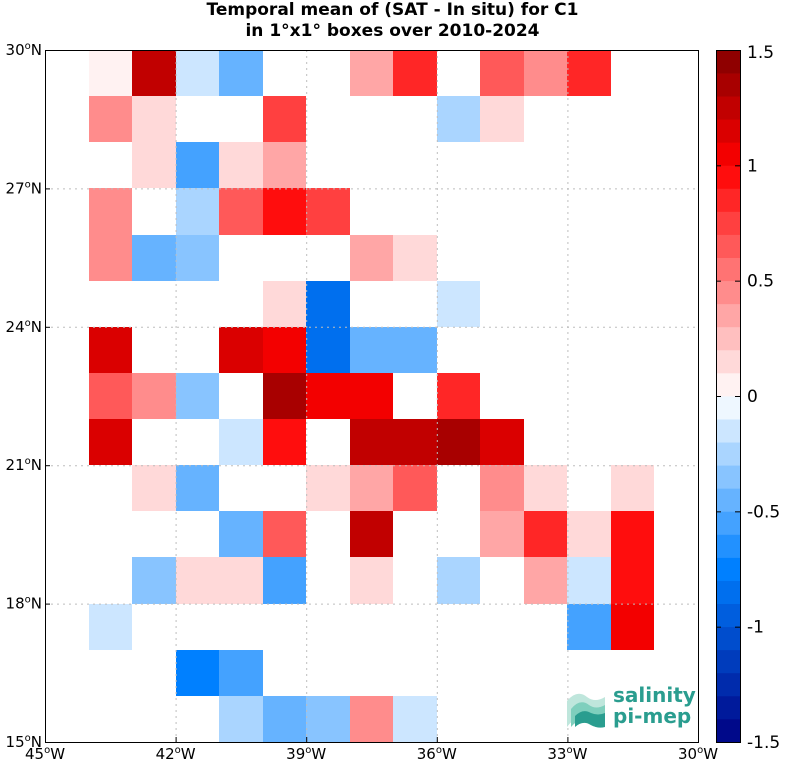 The width and height of the screenshot is (785, 763). Describe the element at coordinates (437, 754) in the screenshot. I see `x-tick-label: 36oW` at that location.